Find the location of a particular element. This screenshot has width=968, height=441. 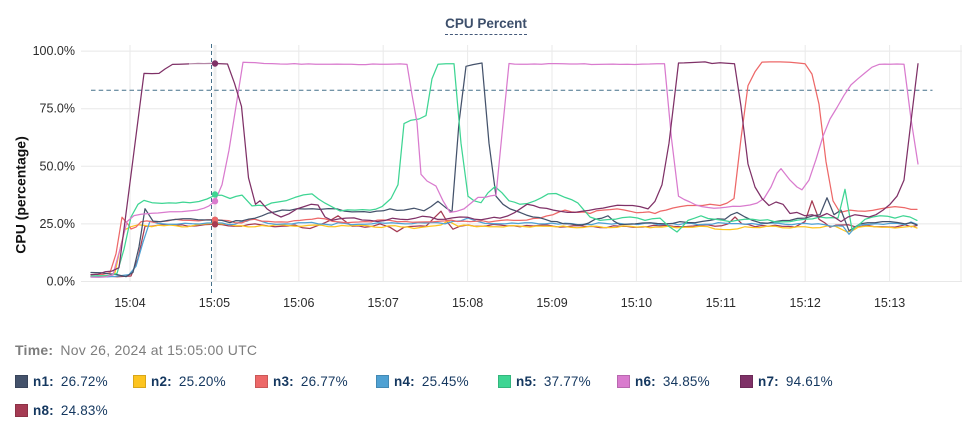

svg-text: 15:07 is located at coordinates (383, 303).